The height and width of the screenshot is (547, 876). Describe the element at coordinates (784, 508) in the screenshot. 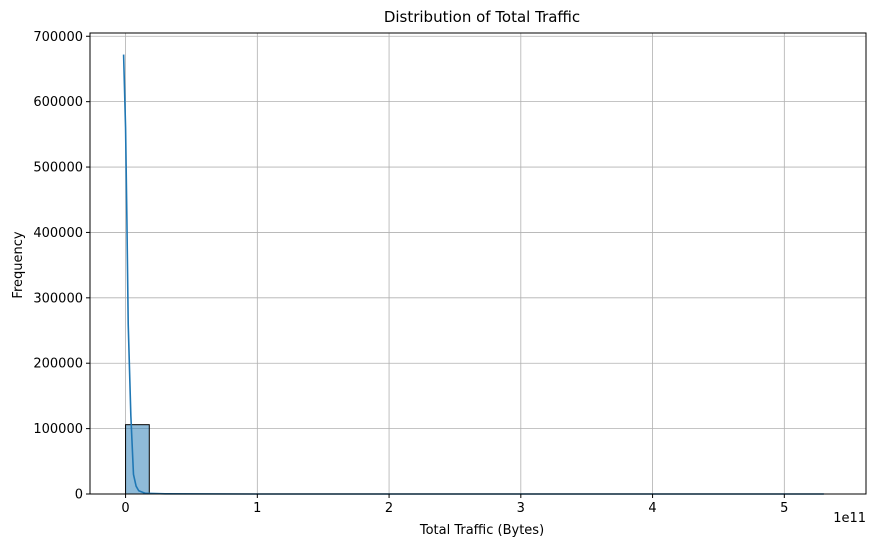

I see `x-tick-label-5: 5` at that location.